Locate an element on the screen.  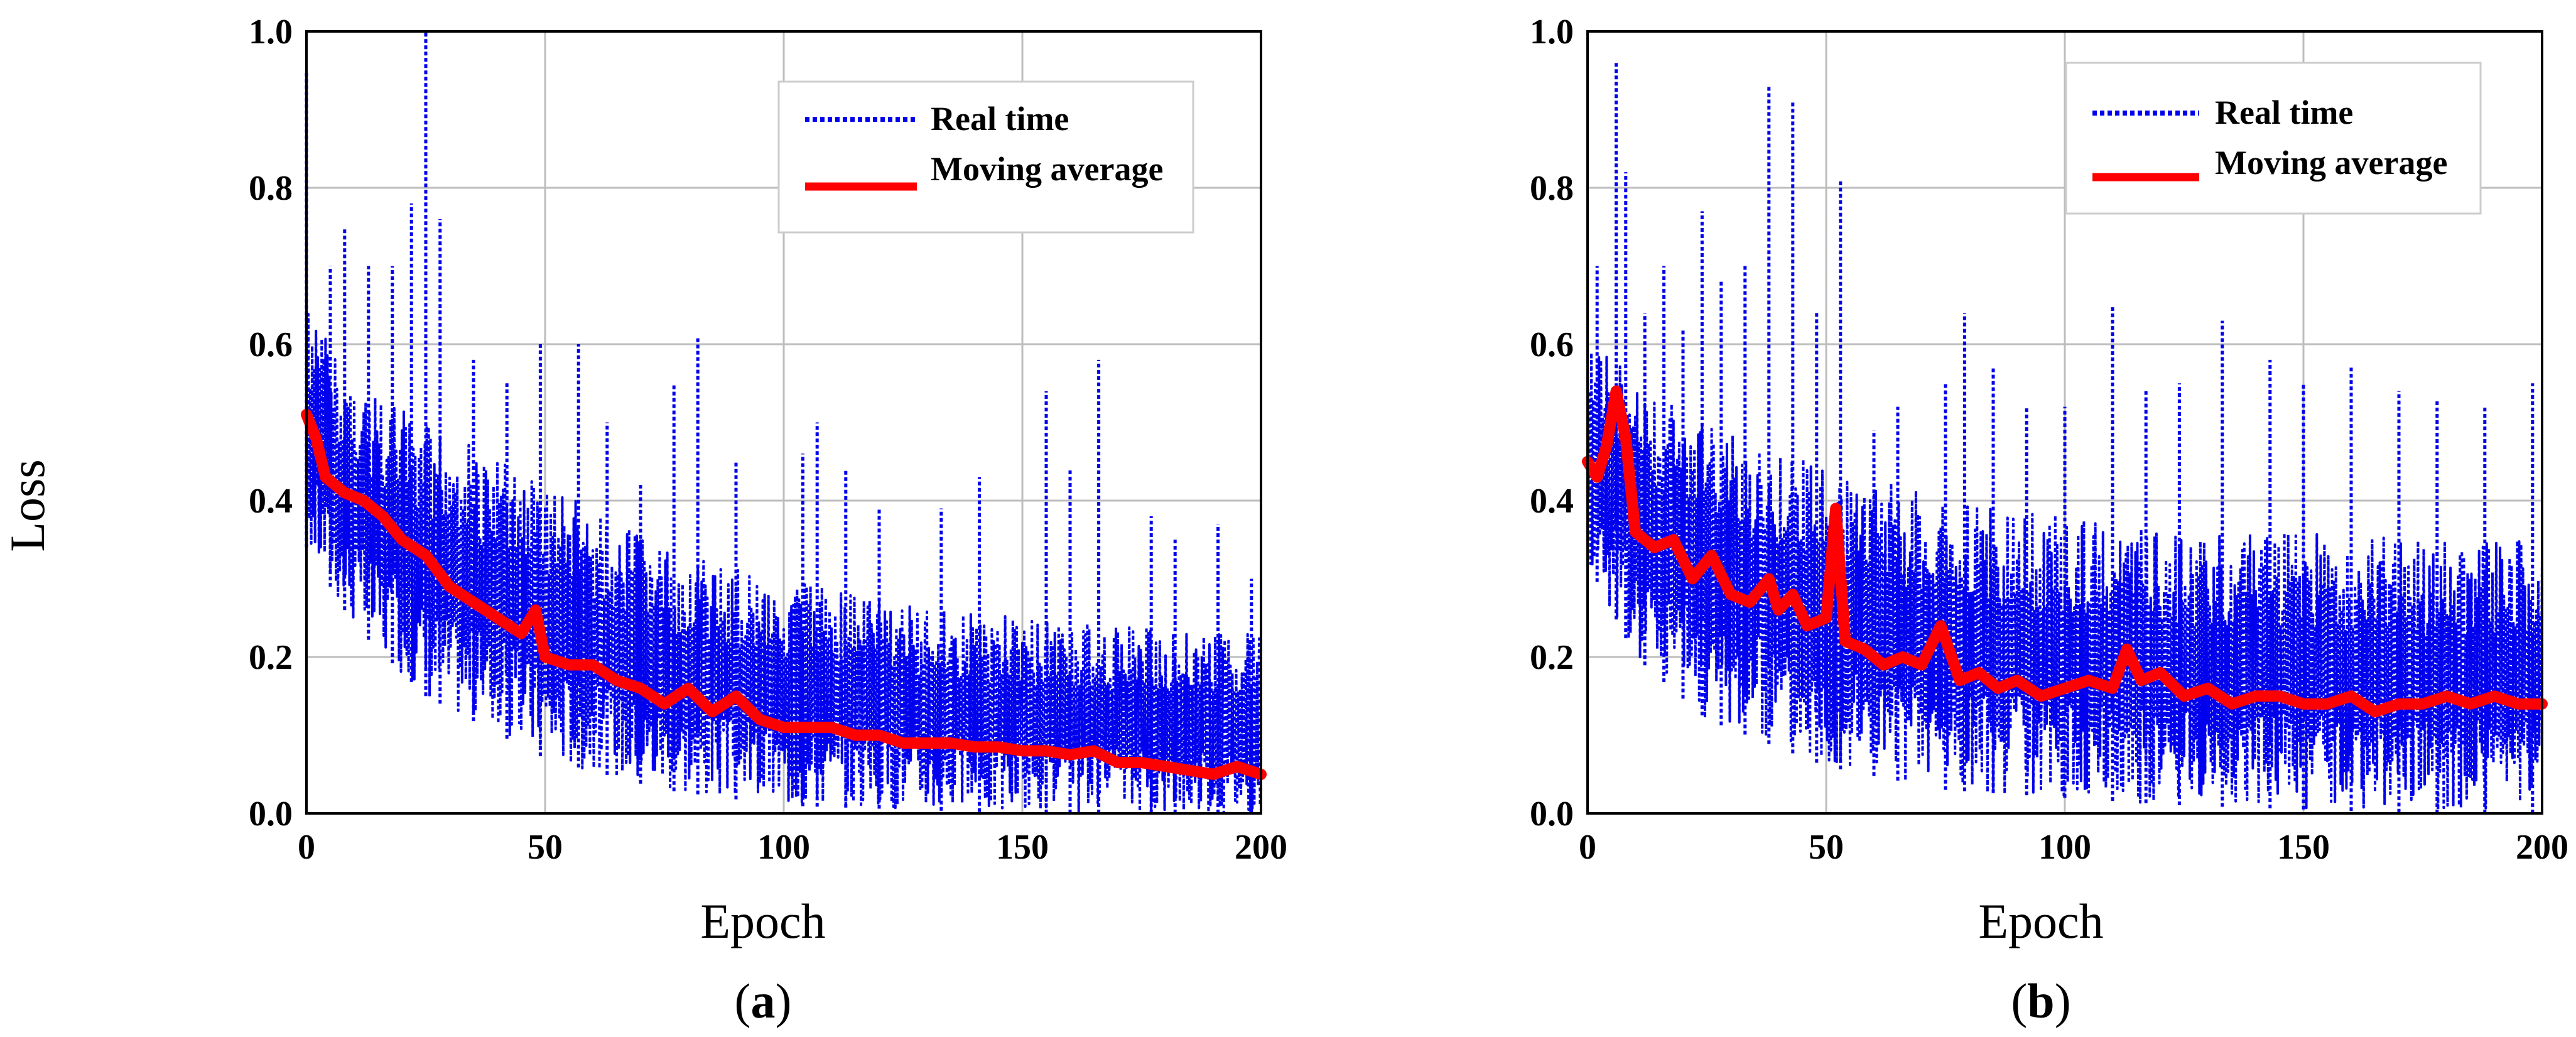
panel-a-x-tick-label-4: 200 is located at coordinates (1261, 847).